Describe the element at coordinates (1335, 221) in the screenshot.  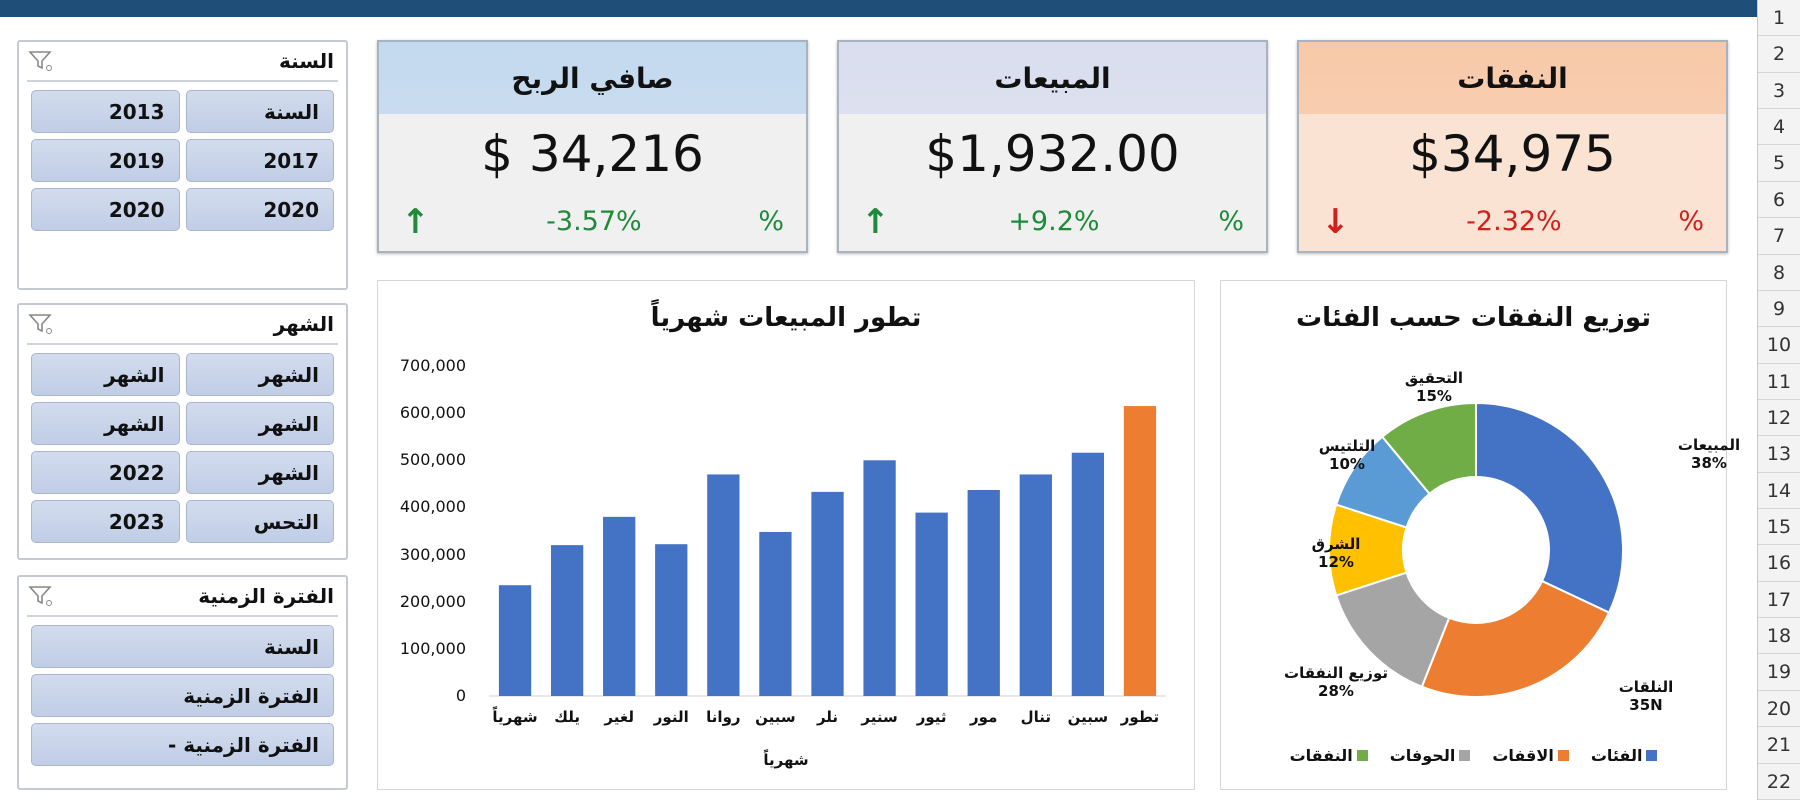
I see `arrow-down-icon: ↓` at that location.